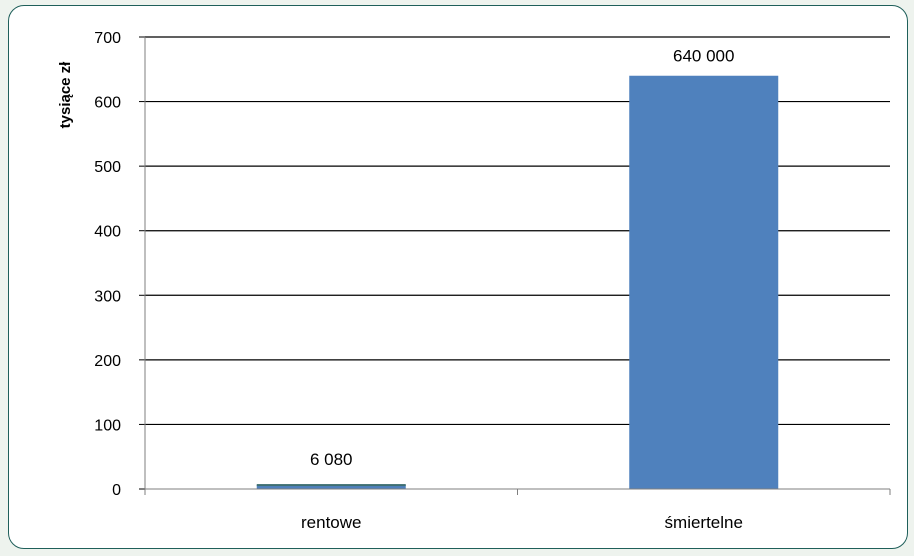 The image size is (914, 556). What do you see at coordinates (331, 522) in the screenshot?
I see `x-category-label: rentowe` at bounding box center [331, 522].